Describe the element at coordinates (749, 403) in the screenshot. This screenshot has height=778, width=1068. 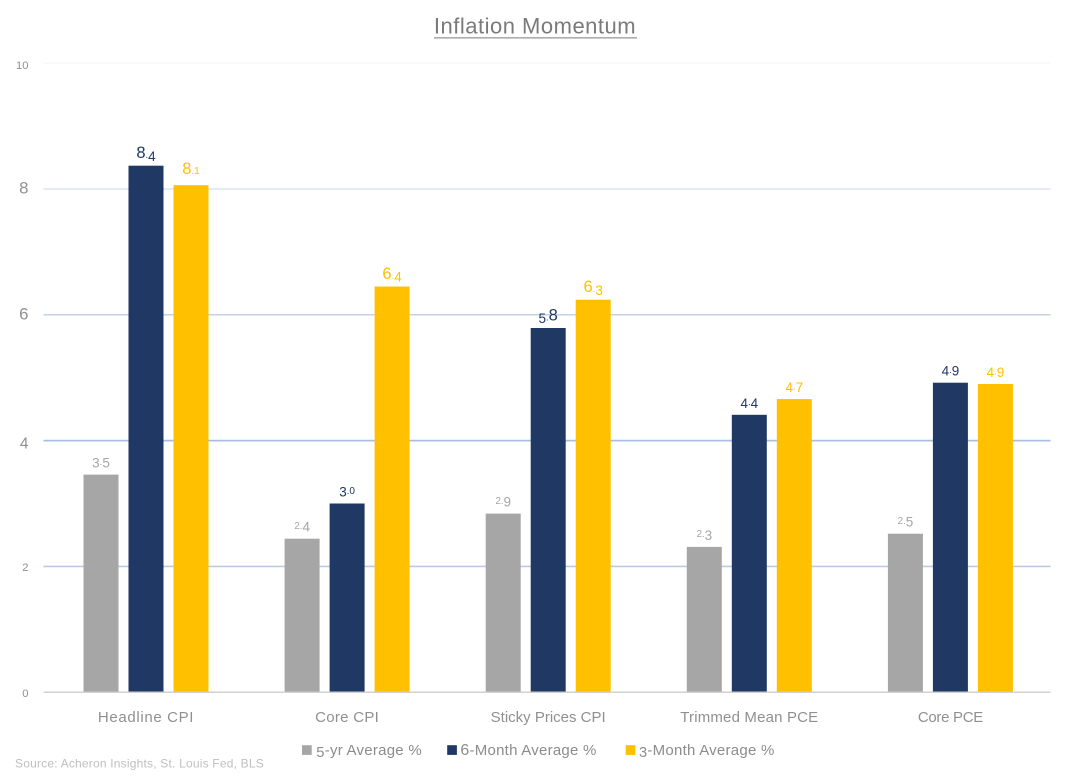
I see `svg-text: 4.4` at that location.